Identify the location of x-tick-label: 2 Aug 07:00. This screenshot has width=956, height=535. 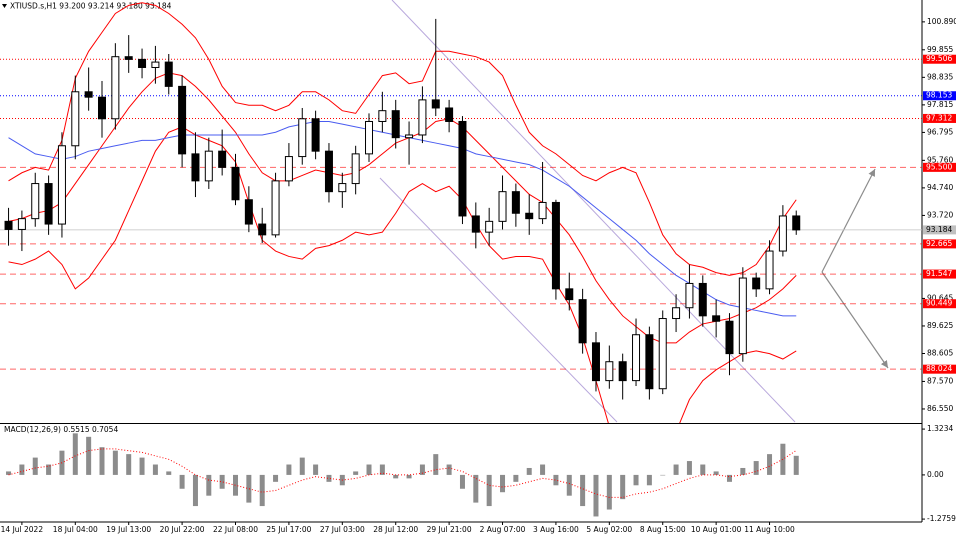
(503, 529).